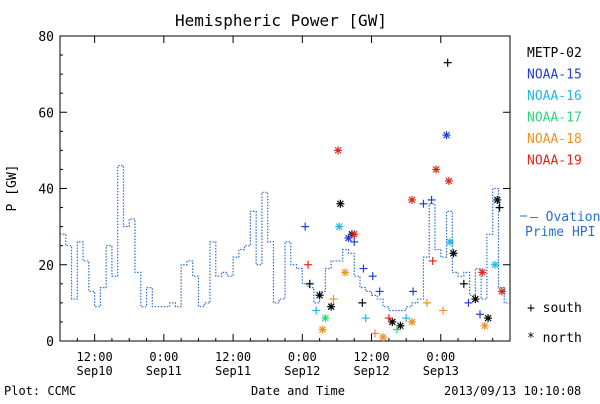 The height and width of the screenshot is (404, 600). I want to click on y-tick-label: 20, so click(46, 266).